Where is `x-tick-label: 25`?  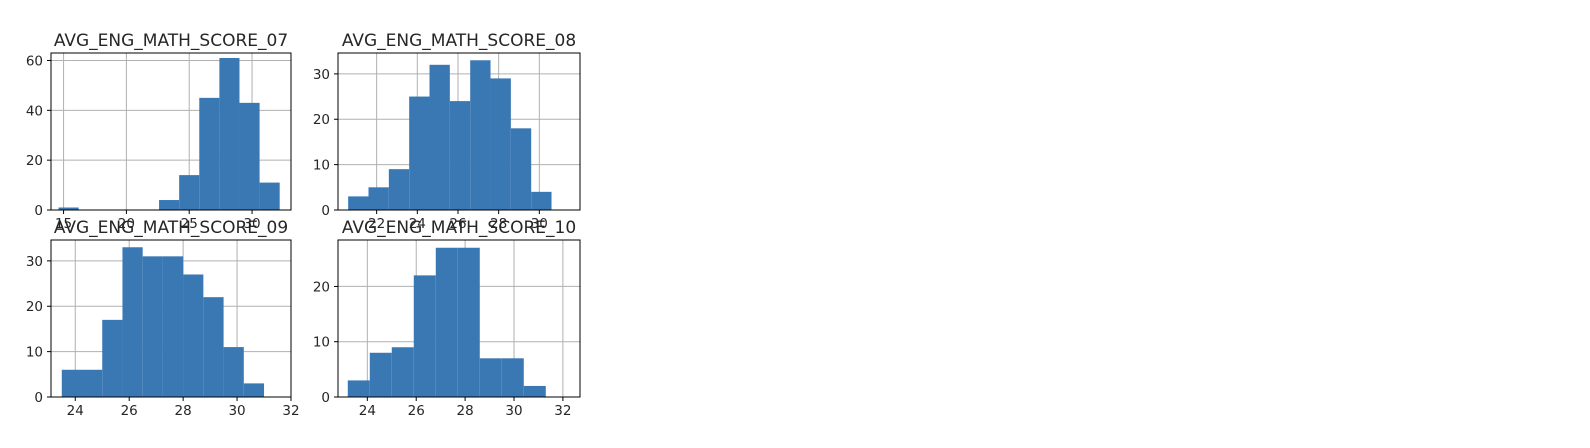 x-tick-label: 25 is located at coordinates (189, 224).